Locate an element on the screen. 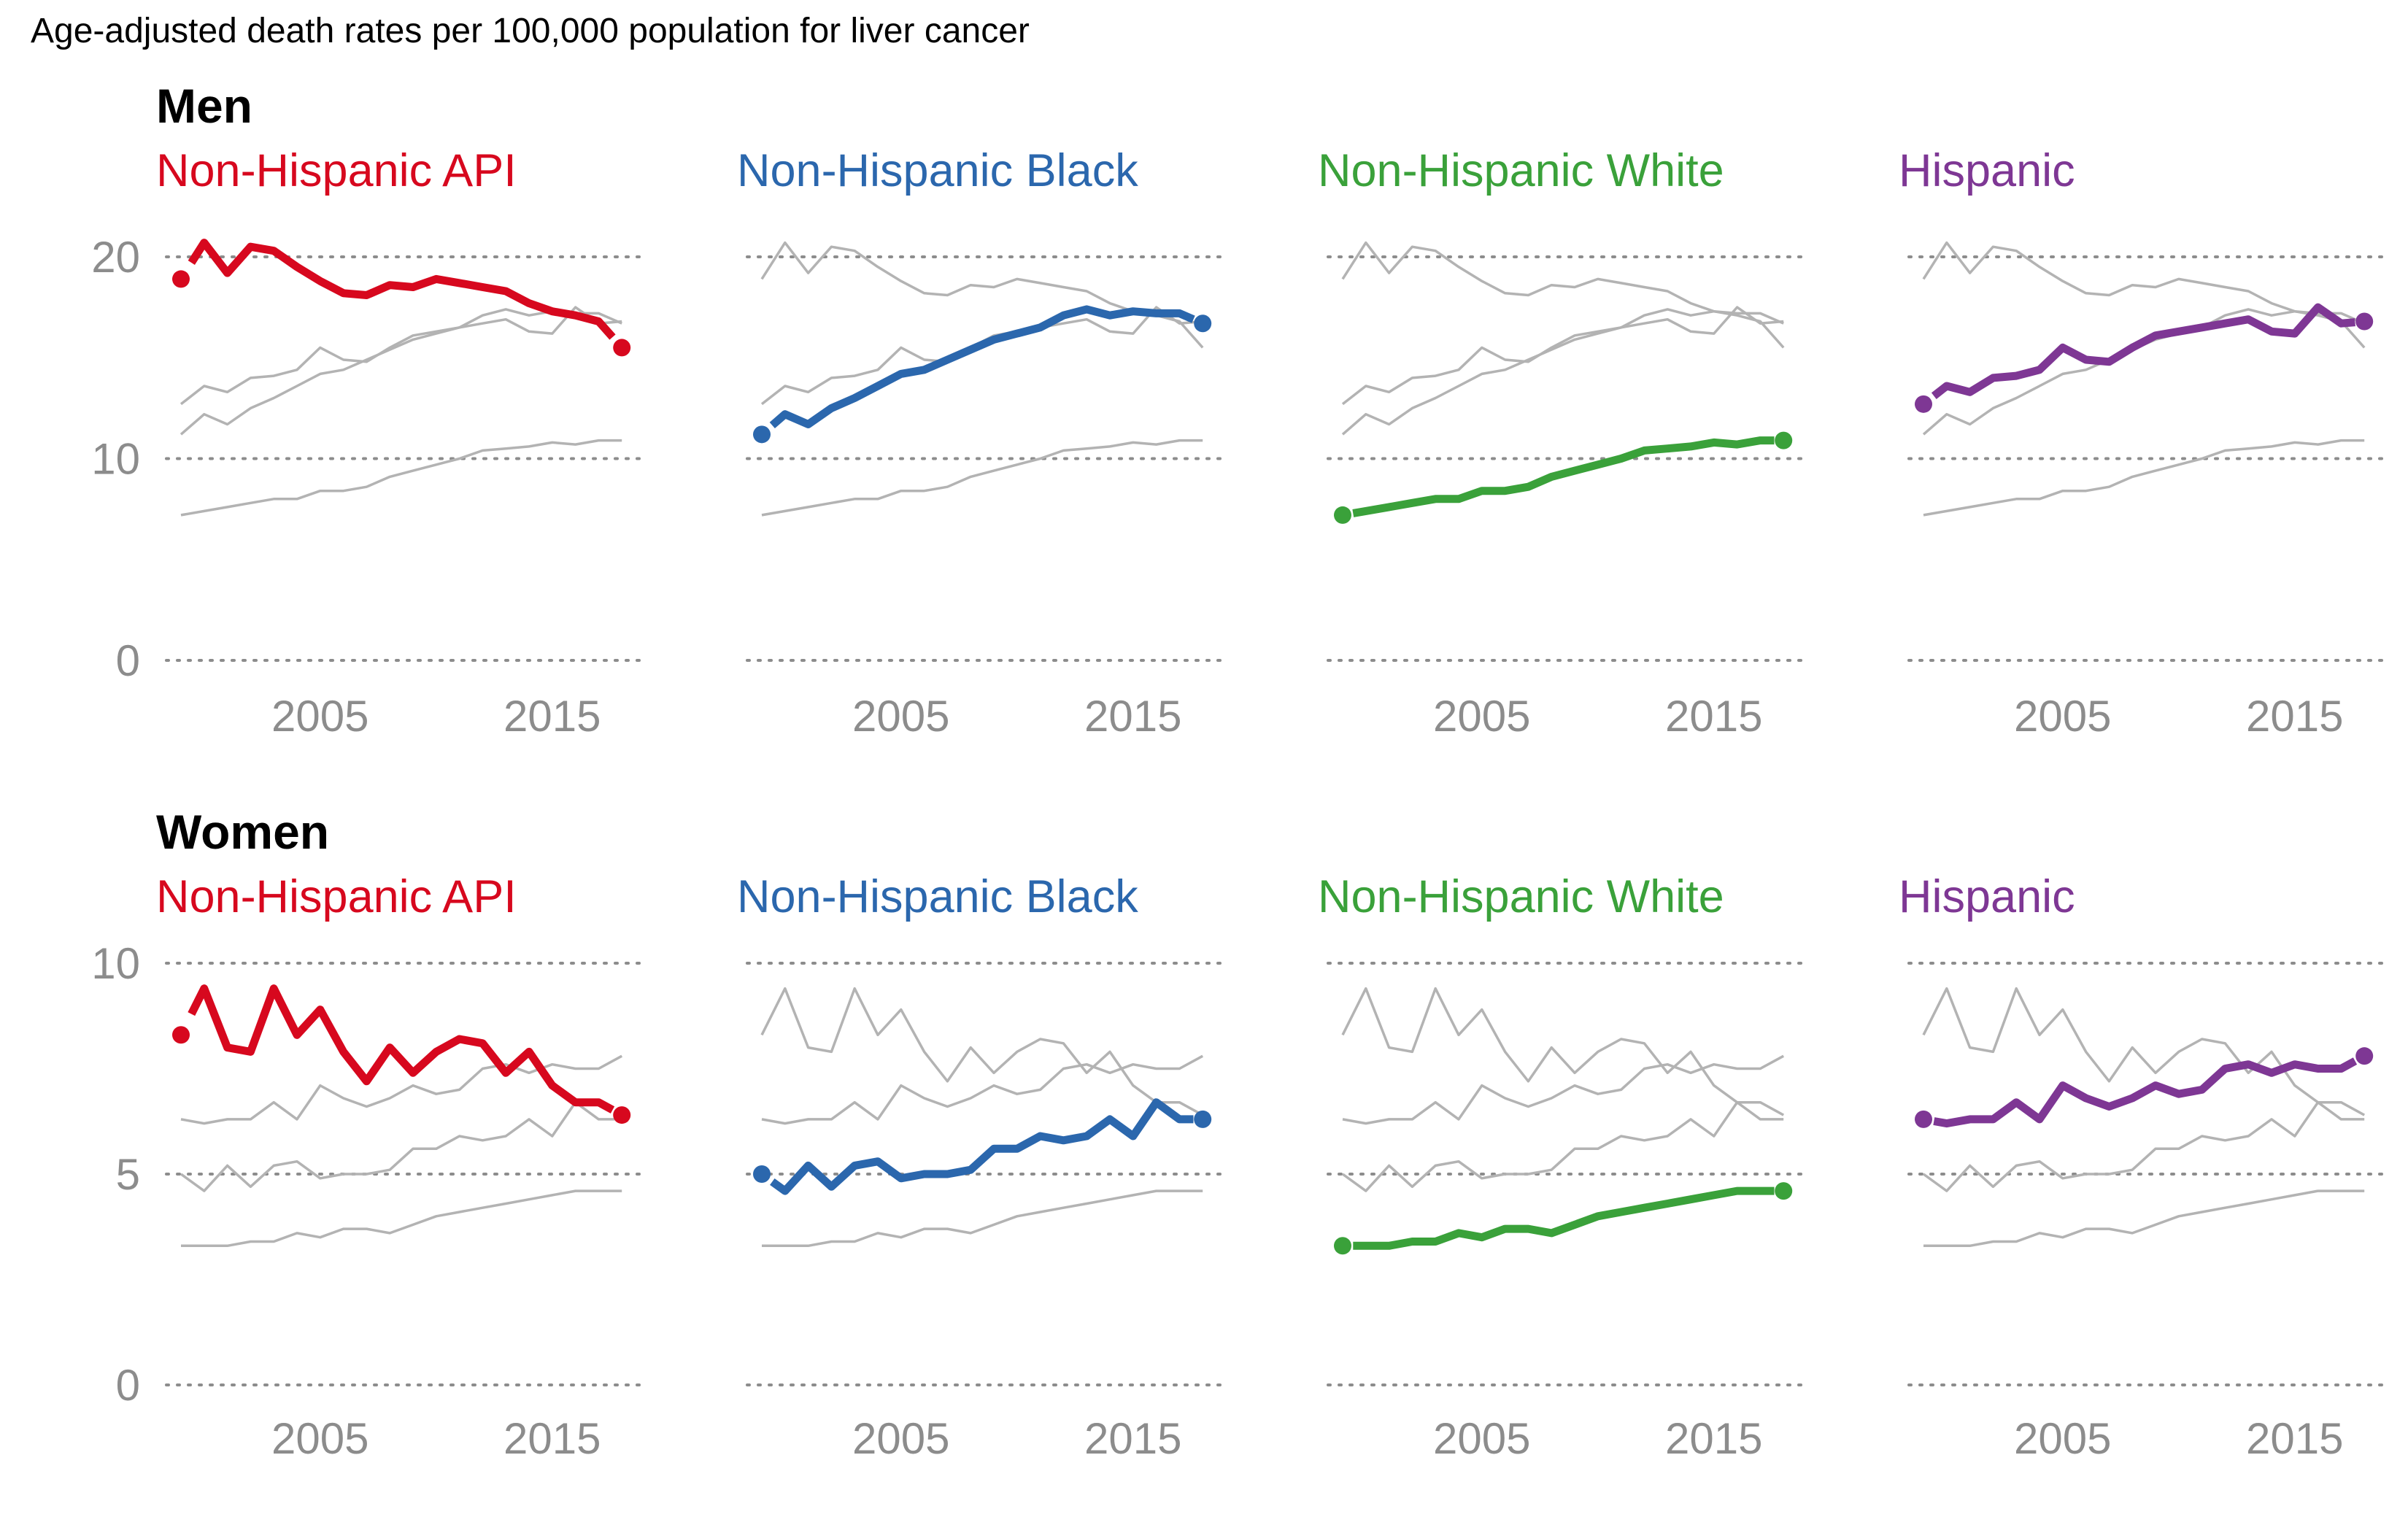 Image resolution: width=2408 pixels, height=1536 pixels. women-non-hispanic-white-end-point is located at coordinates (1784, 1191).